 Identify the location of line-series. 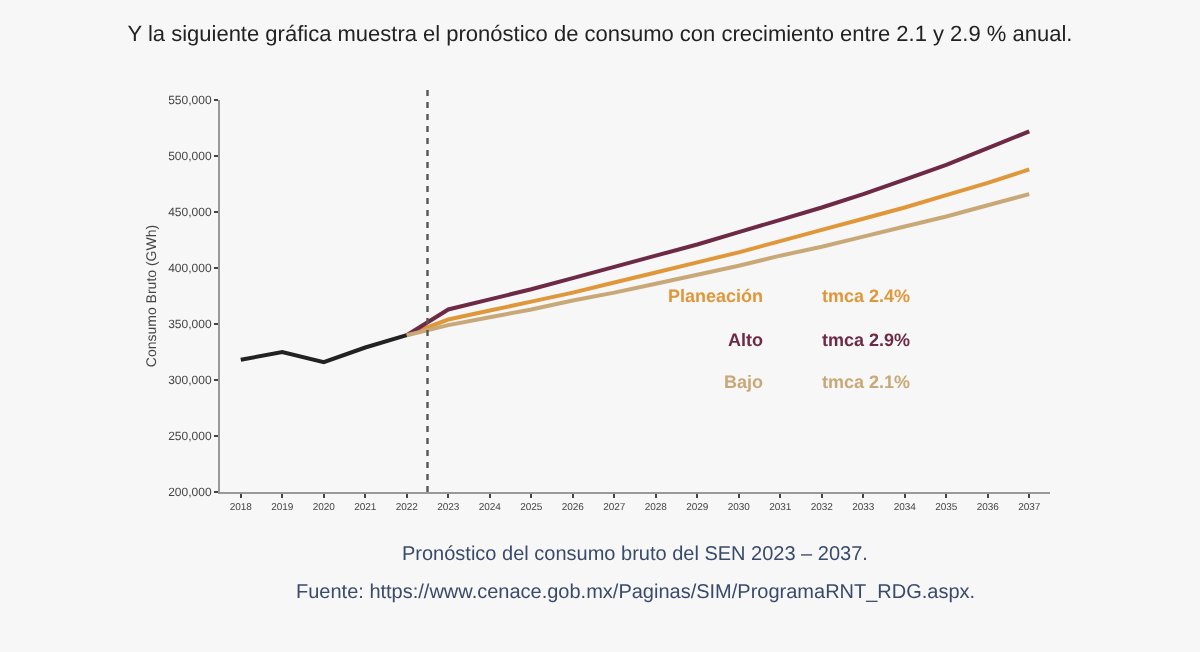
(323, 349).